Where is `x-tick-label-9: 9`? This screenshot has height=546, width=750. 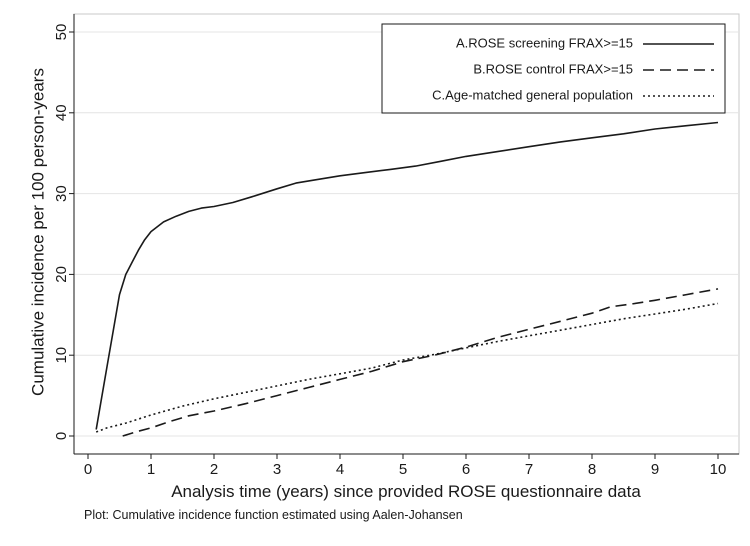 x-tick-label-9: 9 is located at coordinates (655, 469).